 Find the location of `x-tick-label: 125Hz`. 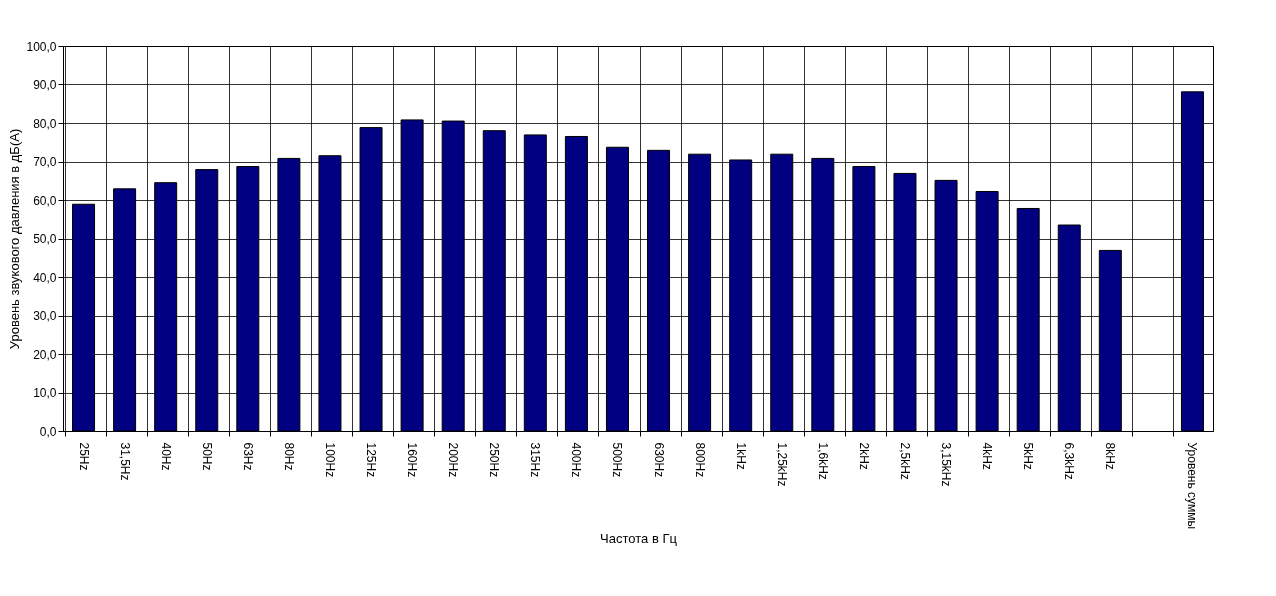

x-tick-label: 125Hz is located at coordinates (371, 460).